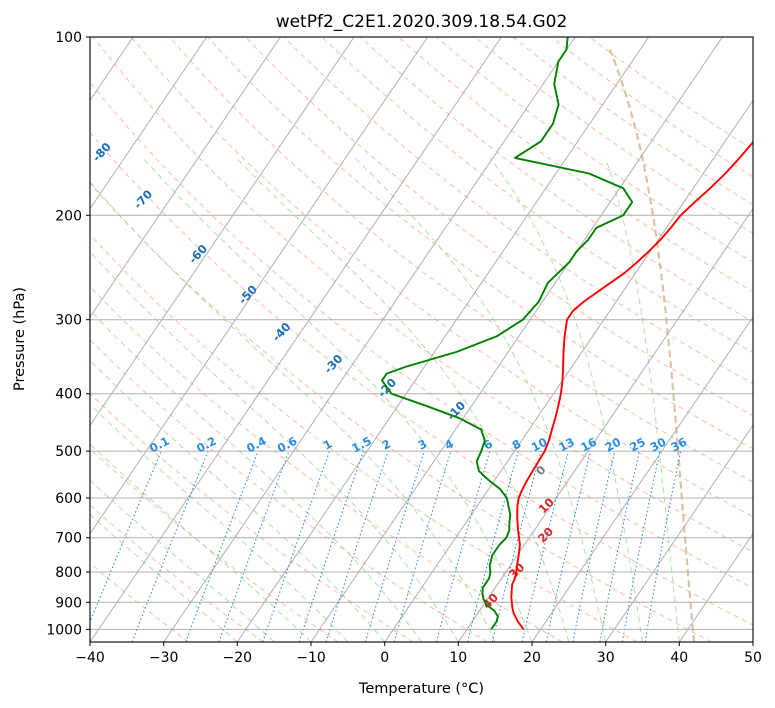 This screenshot has width=775, height=708. What do you see at coordinates (68, 573) in the screenshot?
I see `y-tick-label: 800` at bounding box center [68, 573].